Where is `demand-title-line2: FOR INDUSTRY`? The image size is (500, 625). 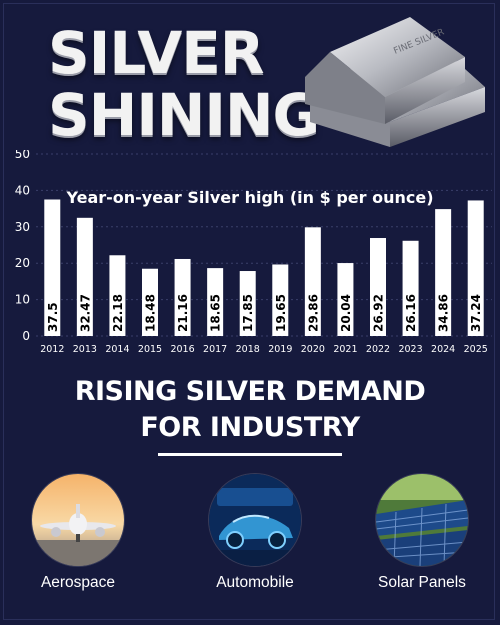 demand-title-line2: FOR INDUSTRY is located at coordinates (250, 427).